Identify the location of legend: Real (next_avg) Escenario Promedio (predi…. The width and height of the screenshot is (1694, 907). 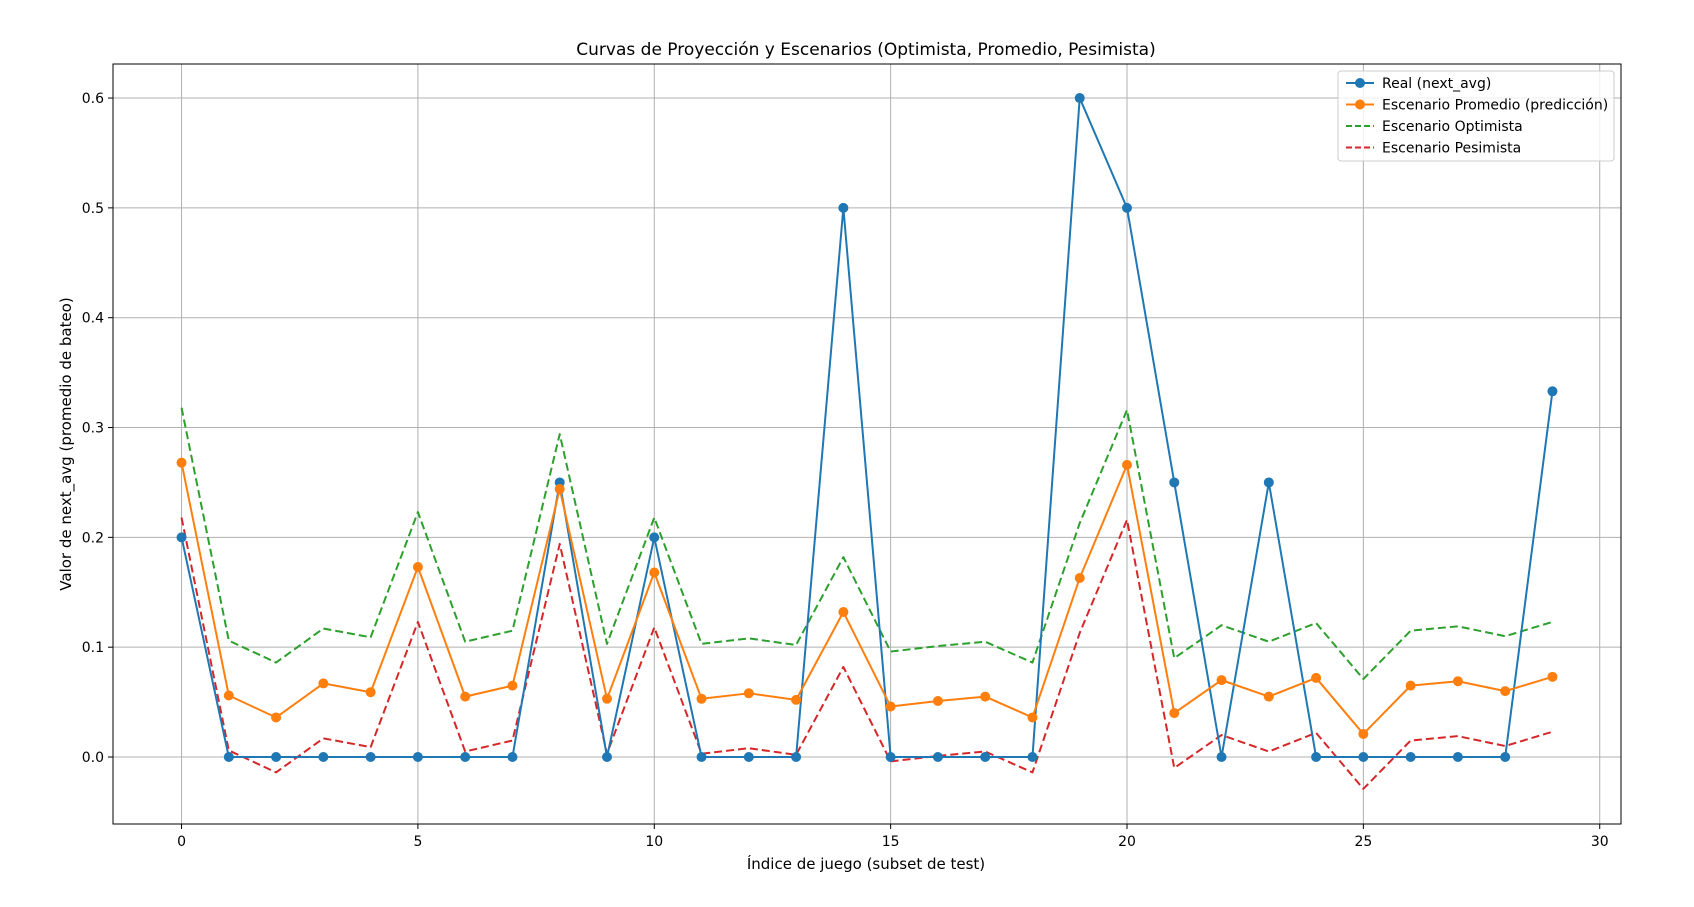
(1476, 116).